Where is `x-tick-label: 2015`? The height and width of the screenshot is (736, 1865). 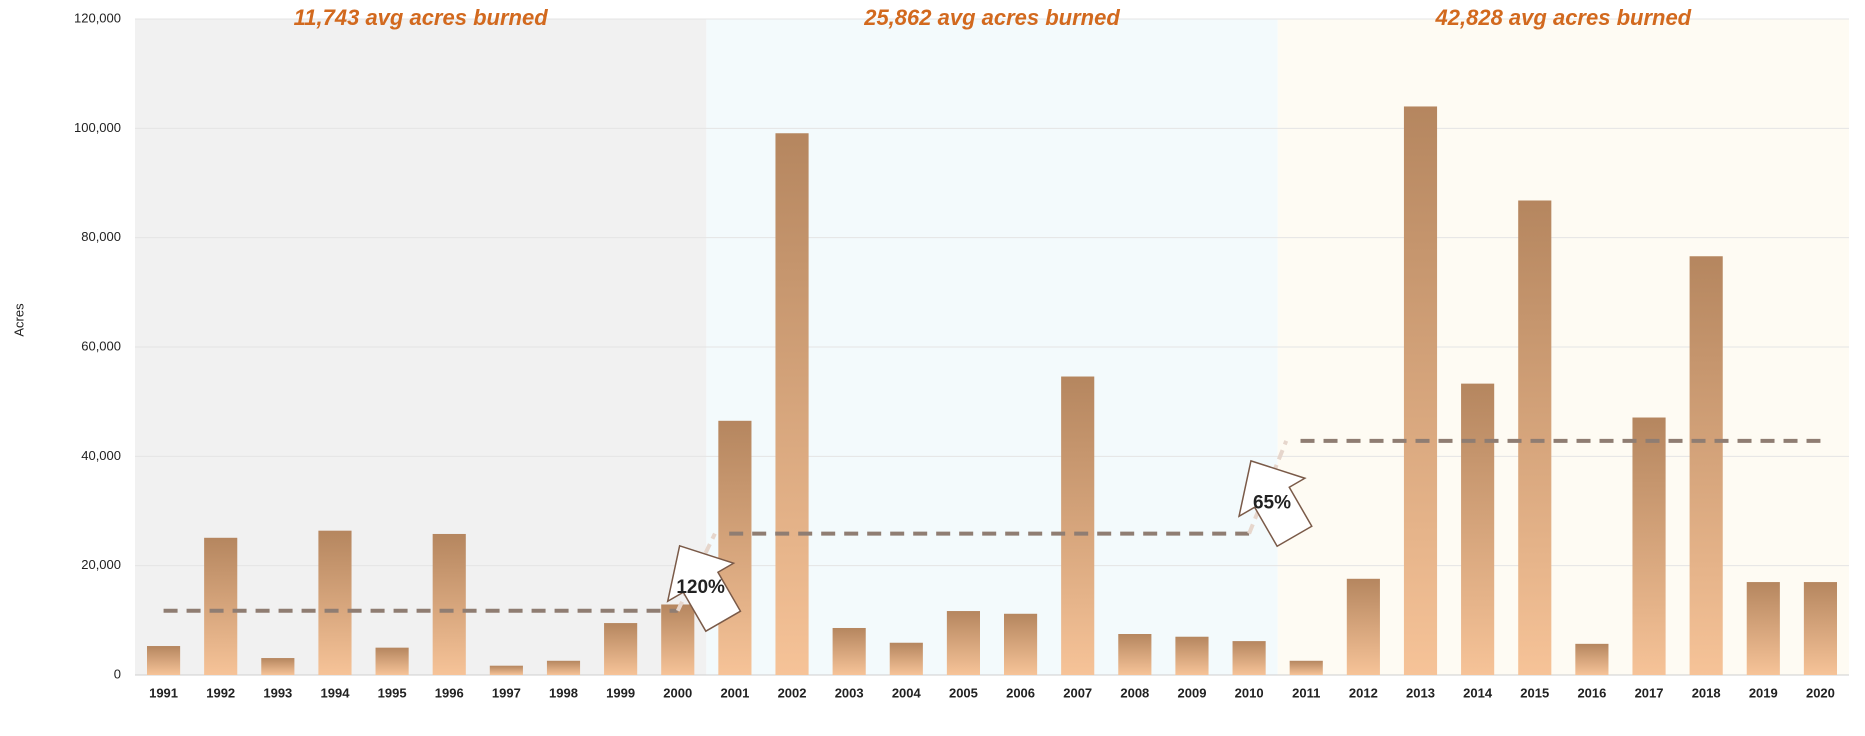 x-tick-label: 2015 is located at coordinates (1534, 692).